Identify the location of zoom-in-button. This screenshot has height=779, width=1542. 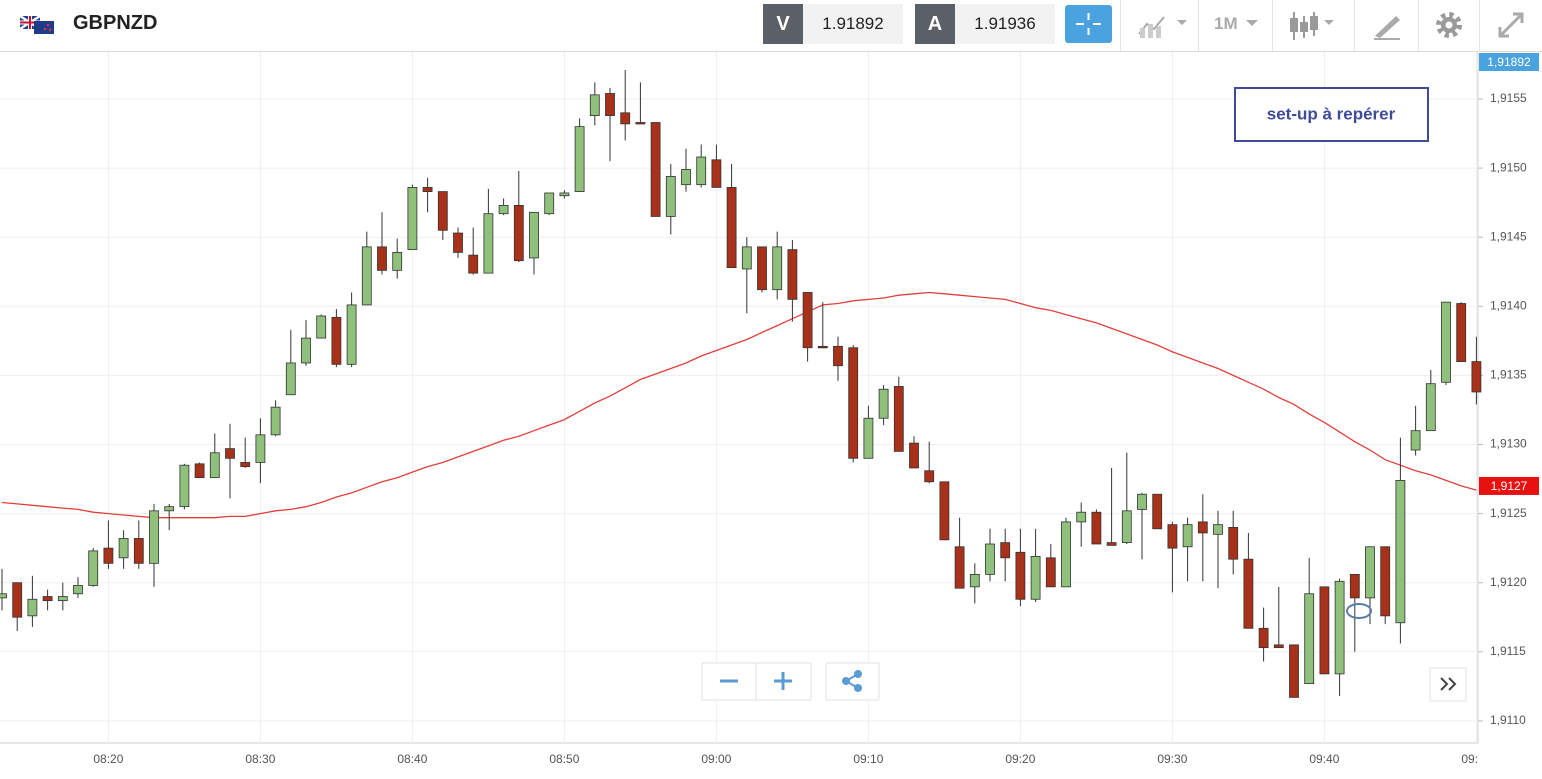
(783, 681).